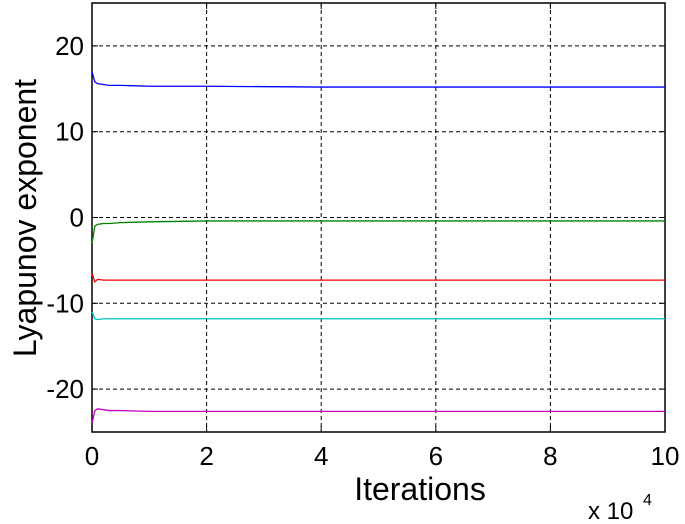 The width and height of the screenshot is (685, 524). What do you see at coordinates (420, 489) in the screenshot?
I see `x-axis-label: Iterations` at bounding box center [420, 489].